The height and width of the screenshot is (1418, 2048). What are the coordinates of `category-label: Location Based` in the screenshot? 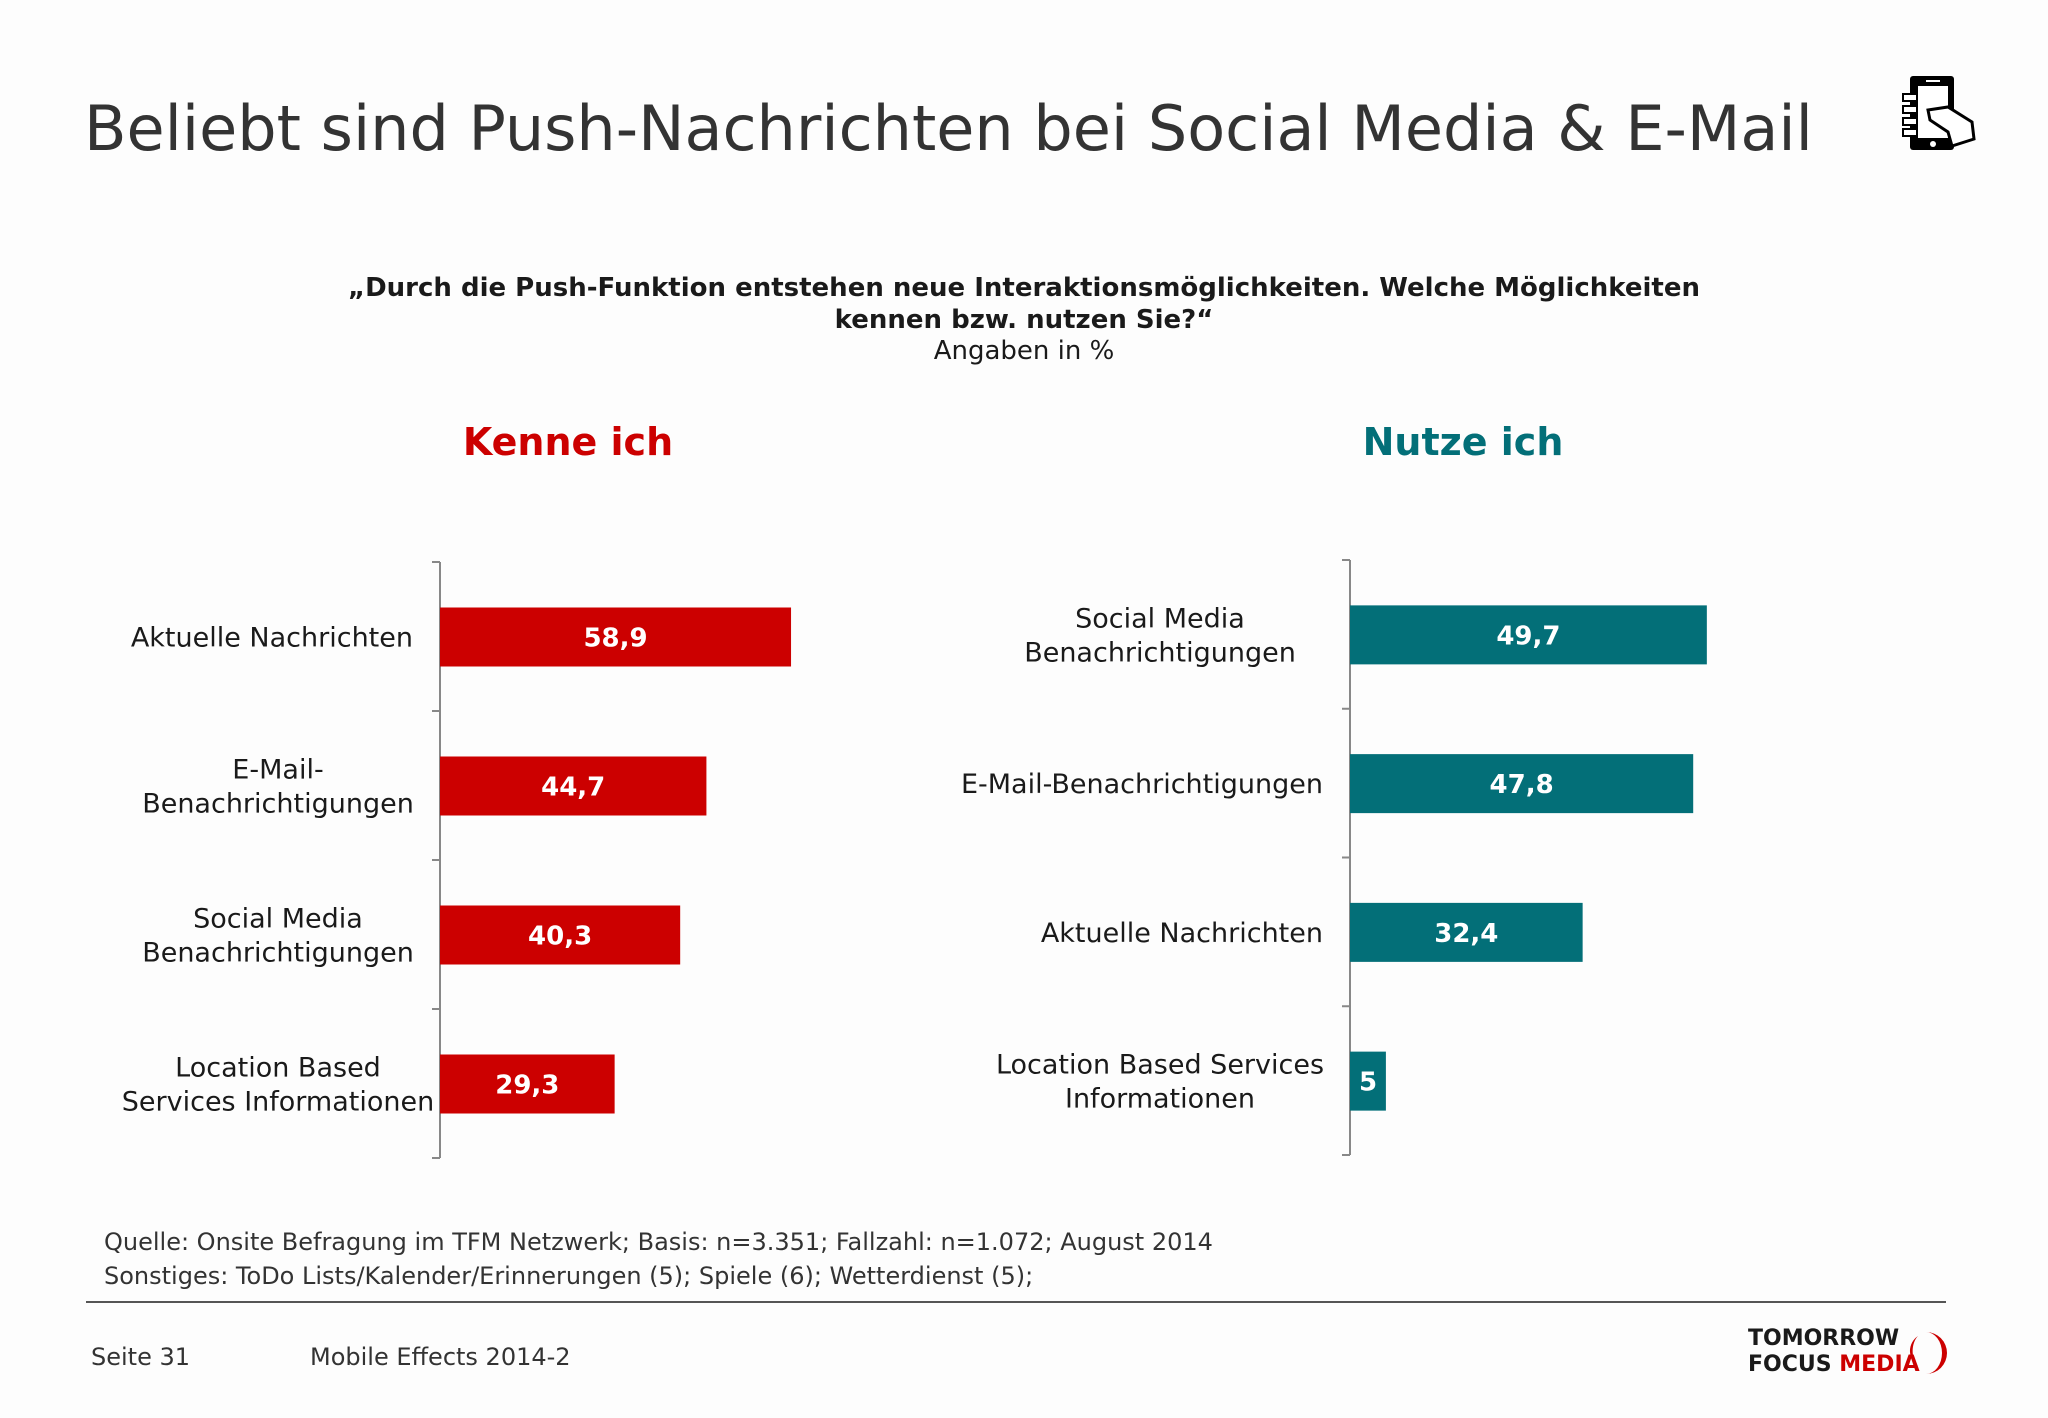 It's located at (278, 1068).